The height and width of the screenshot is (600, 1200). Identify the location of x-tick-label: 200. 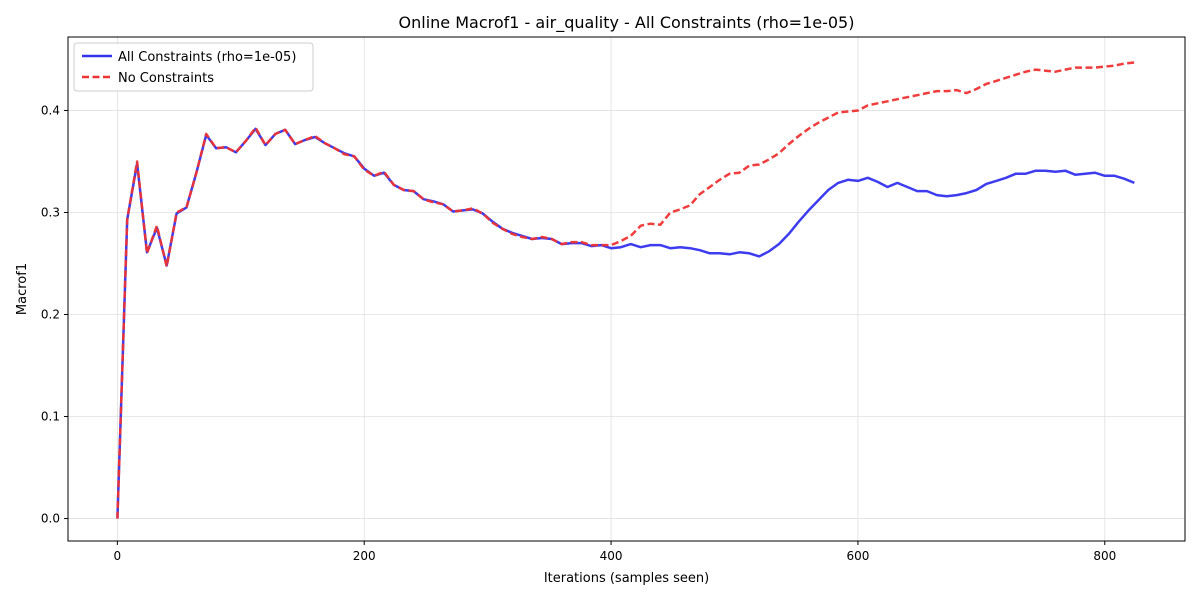
(364, 556).